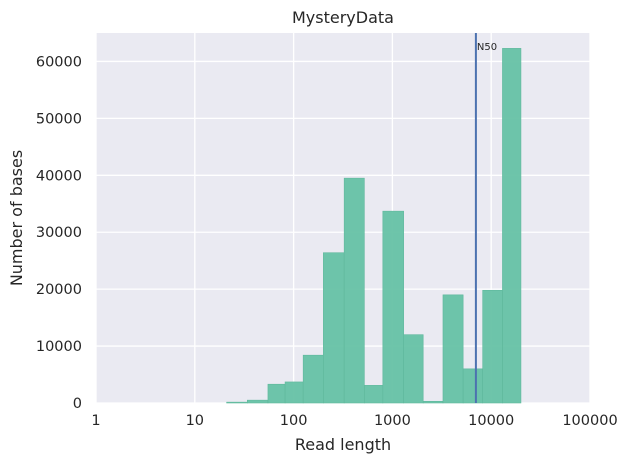  I want to click on y-tick-labels: 0 10000 20000 30000 40000 50000 60000, so click(59, 233).